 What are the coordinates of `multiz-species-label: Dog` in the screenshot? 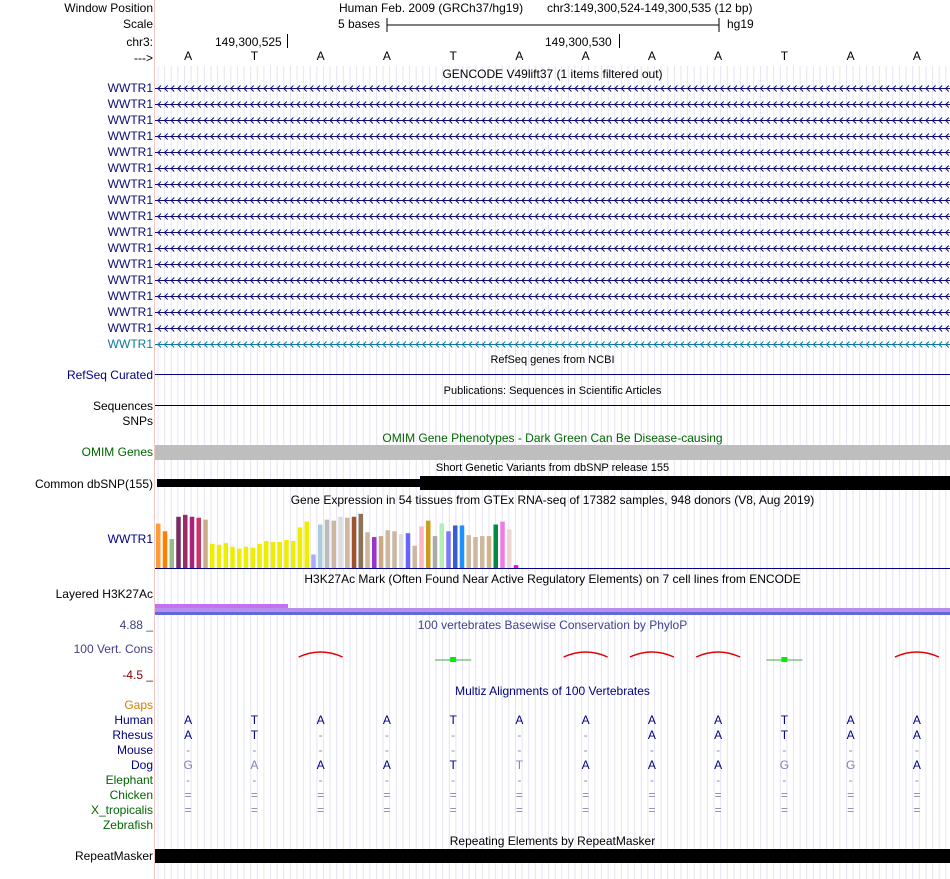 It's located at (141, 765).